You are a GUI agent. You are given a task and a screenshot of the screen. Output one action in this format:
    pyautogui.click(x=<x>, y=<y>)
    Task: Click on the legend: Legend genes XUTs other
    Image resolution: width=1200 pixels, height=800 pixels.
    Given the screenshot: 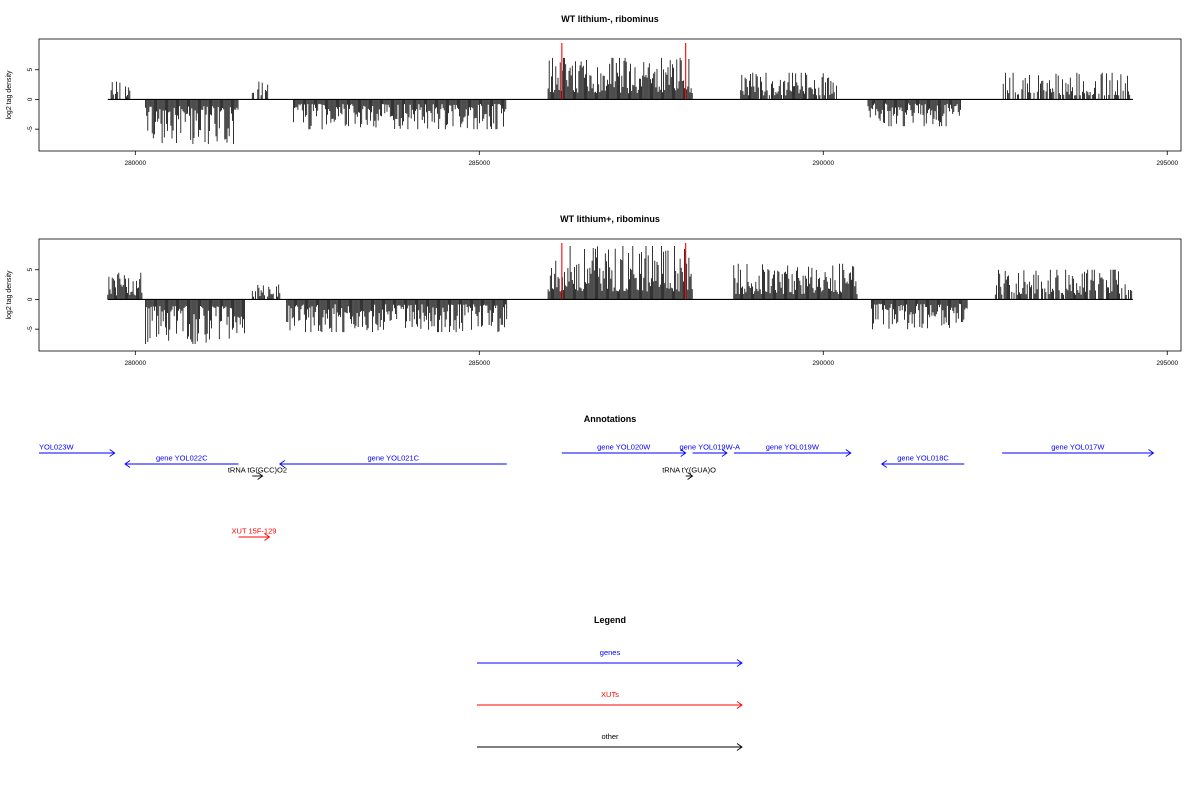 What is the action you would take?
    pyautogui.click(x=610, y=683)
    